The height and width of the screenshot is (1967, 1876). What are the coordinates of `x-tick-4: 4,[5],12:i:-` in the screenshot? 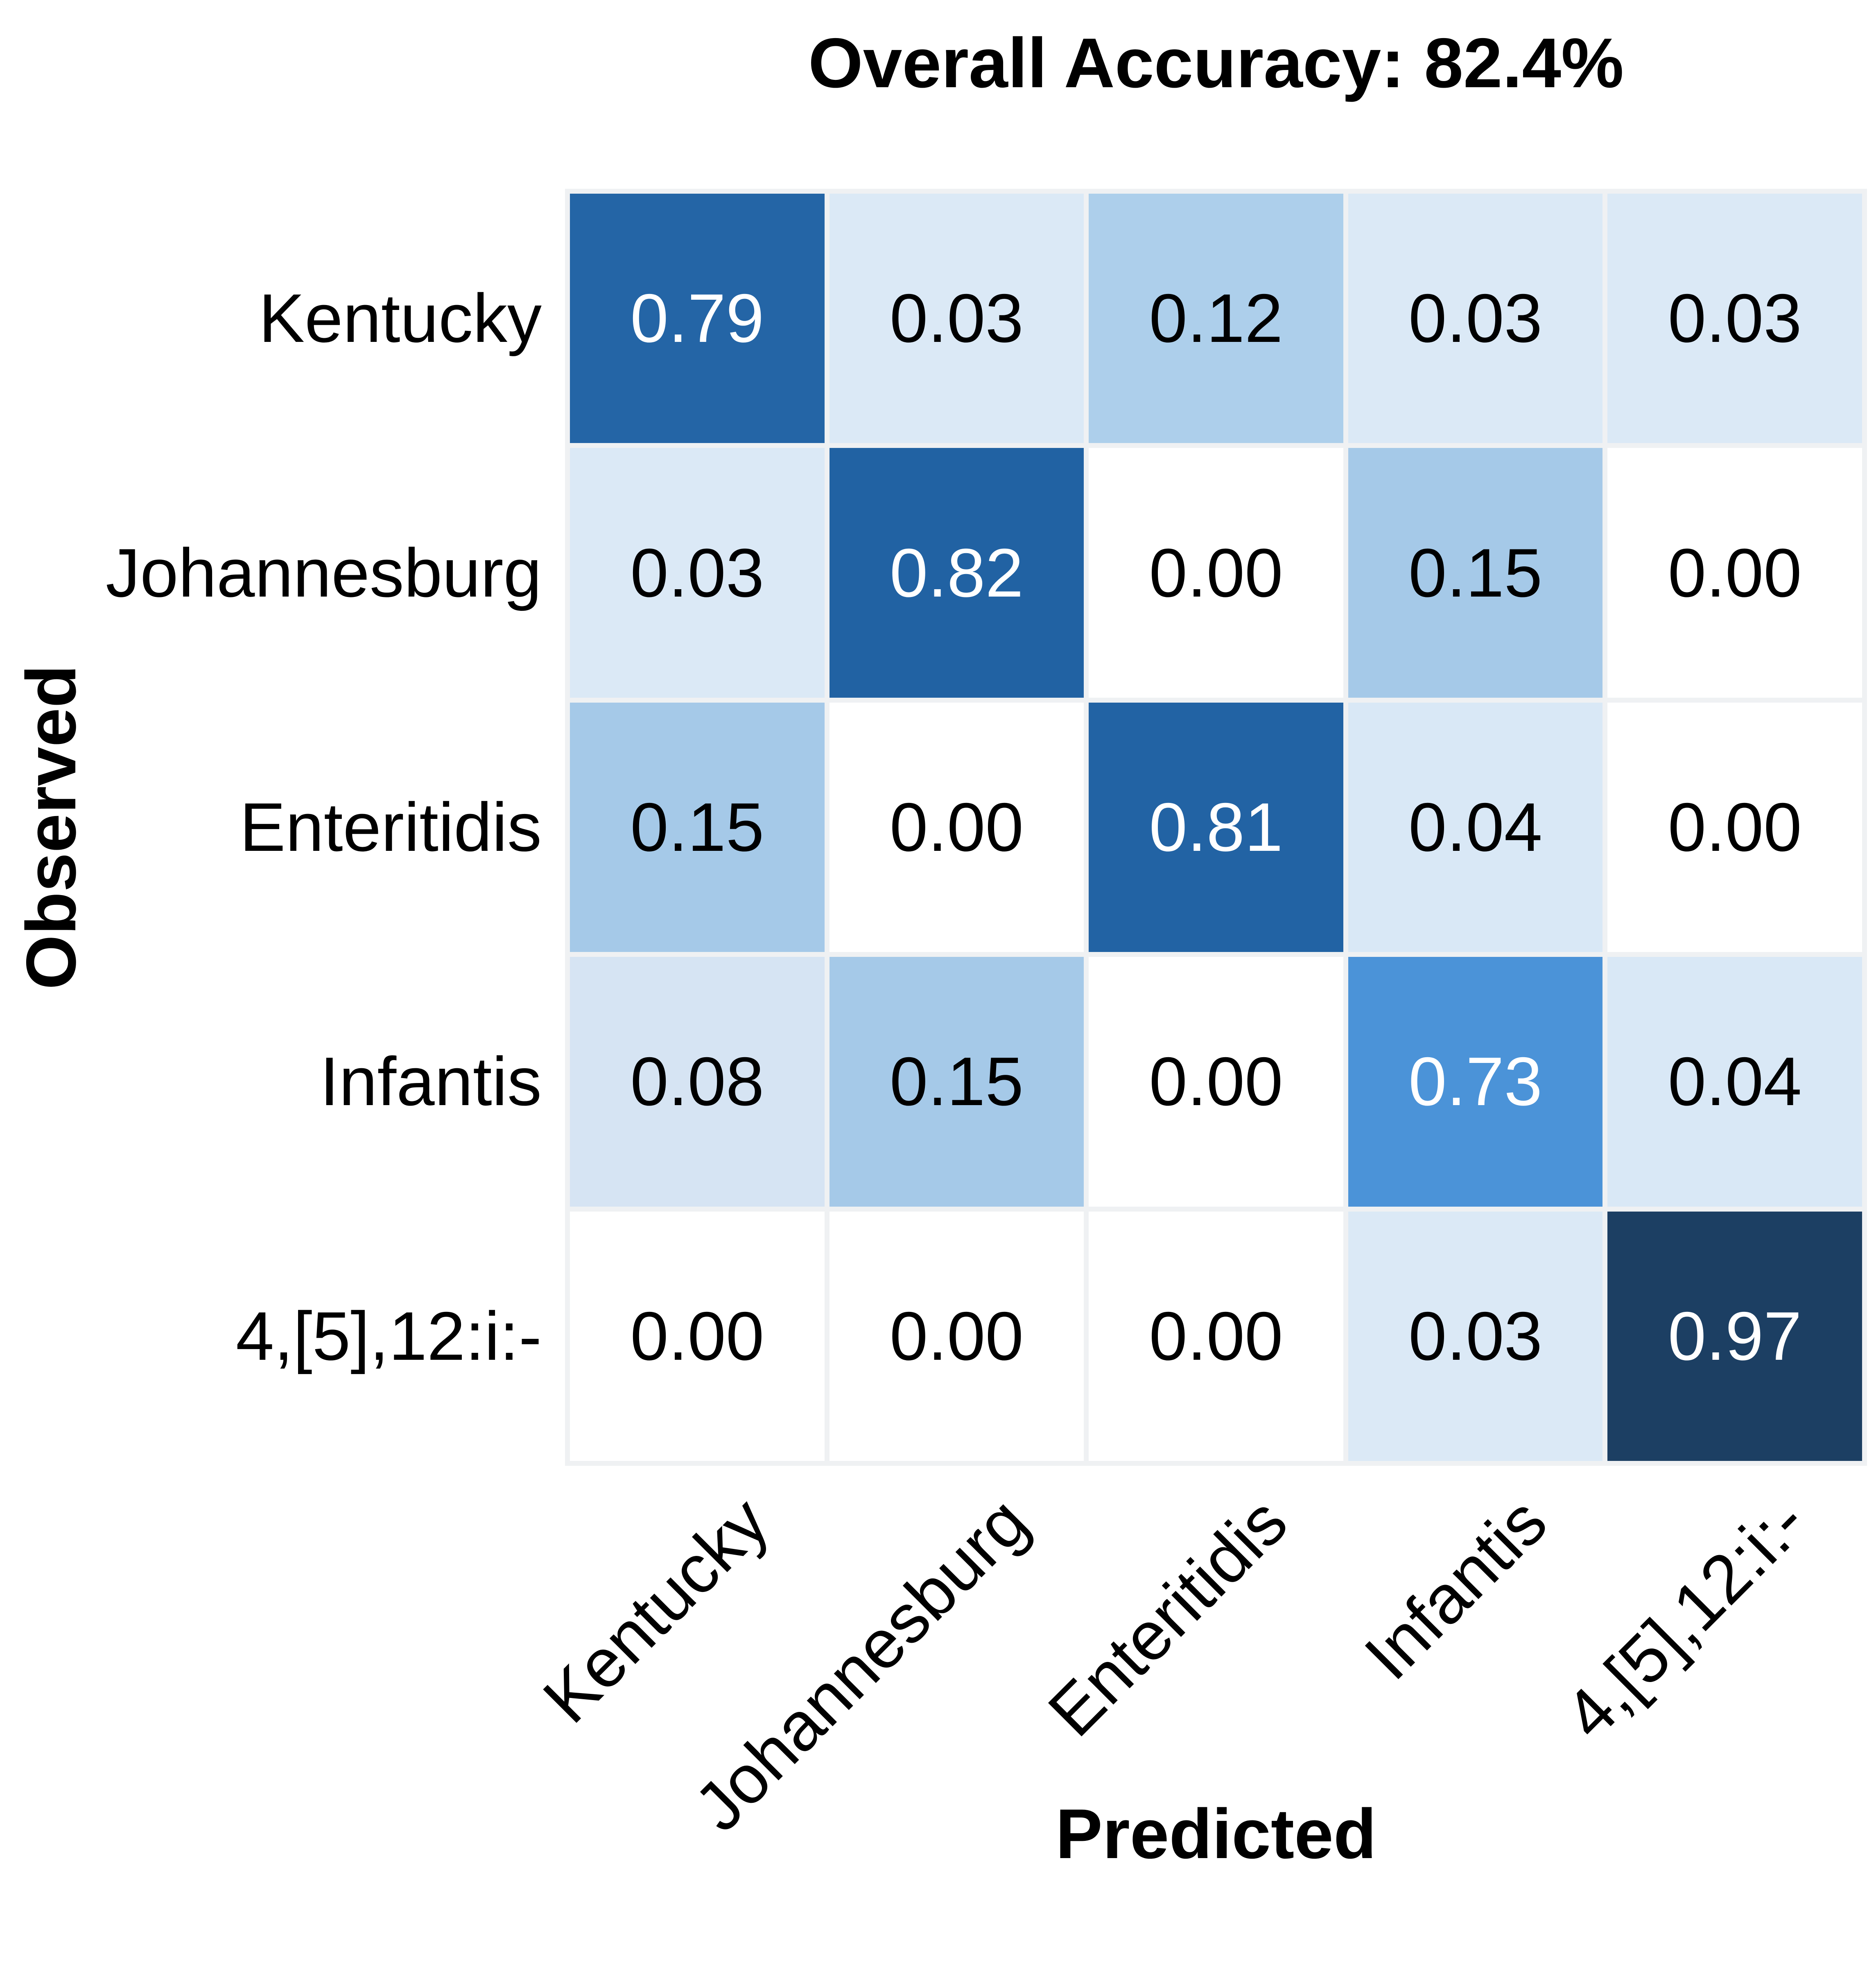 It's located at (1706, 1621).